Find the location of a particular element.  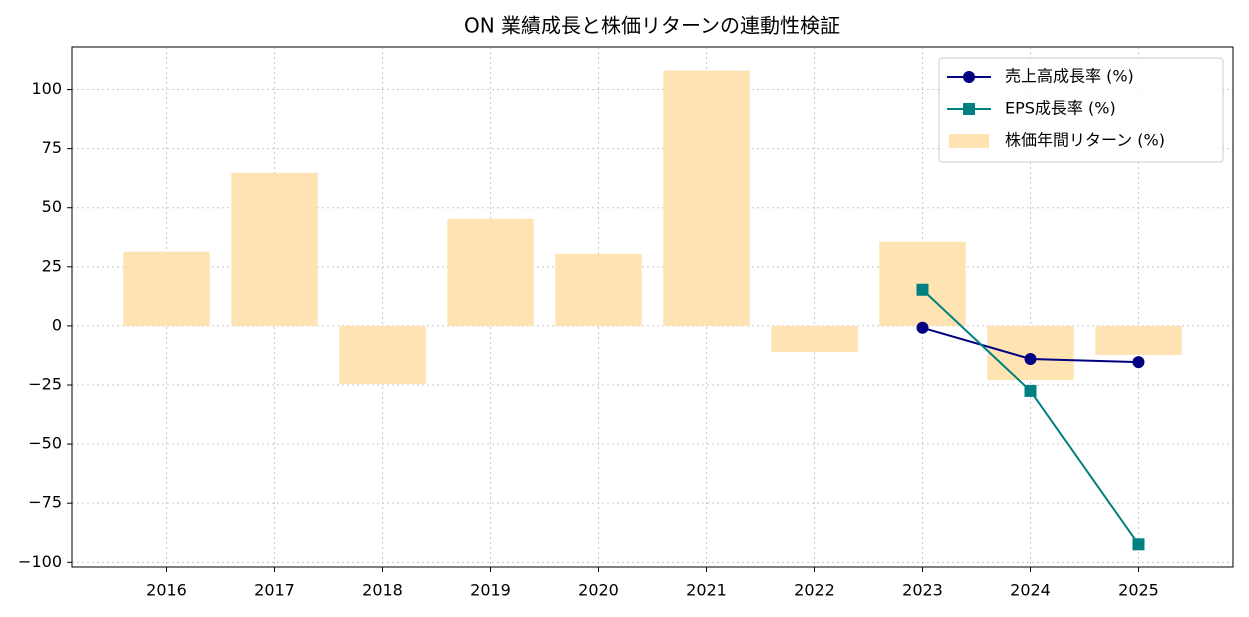

x-tick-label: 2023 is located at coordinates (922, 590).